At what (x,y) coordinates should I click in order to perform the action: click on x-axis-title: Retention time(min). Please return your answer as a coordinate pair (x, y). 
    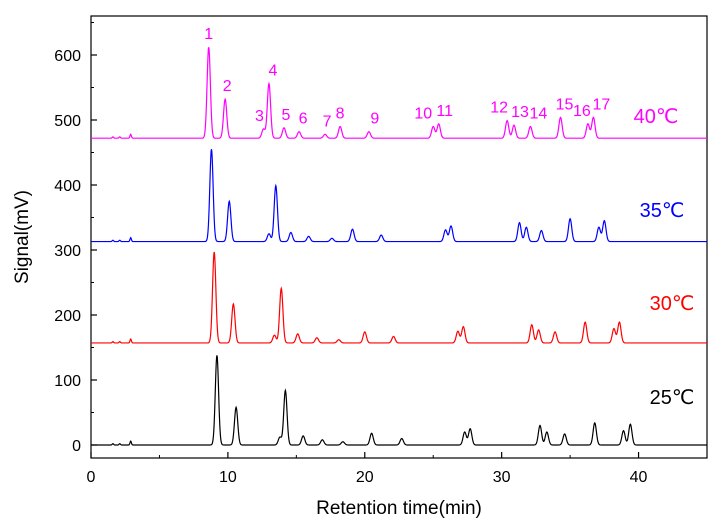
    Looking at the image, I should click on (399, 508).